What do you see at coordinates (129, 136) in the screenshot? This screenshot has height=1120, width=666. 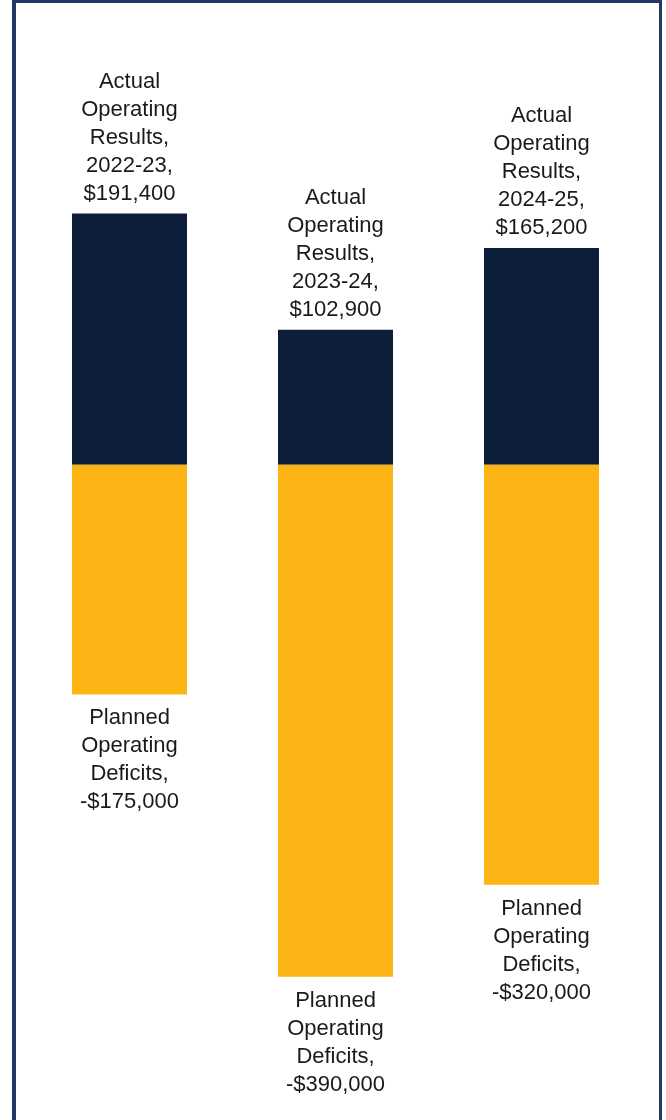 I see `data-label: Actual Operating Results, 2022-23, $191,400` at bounding box center [129, 136].